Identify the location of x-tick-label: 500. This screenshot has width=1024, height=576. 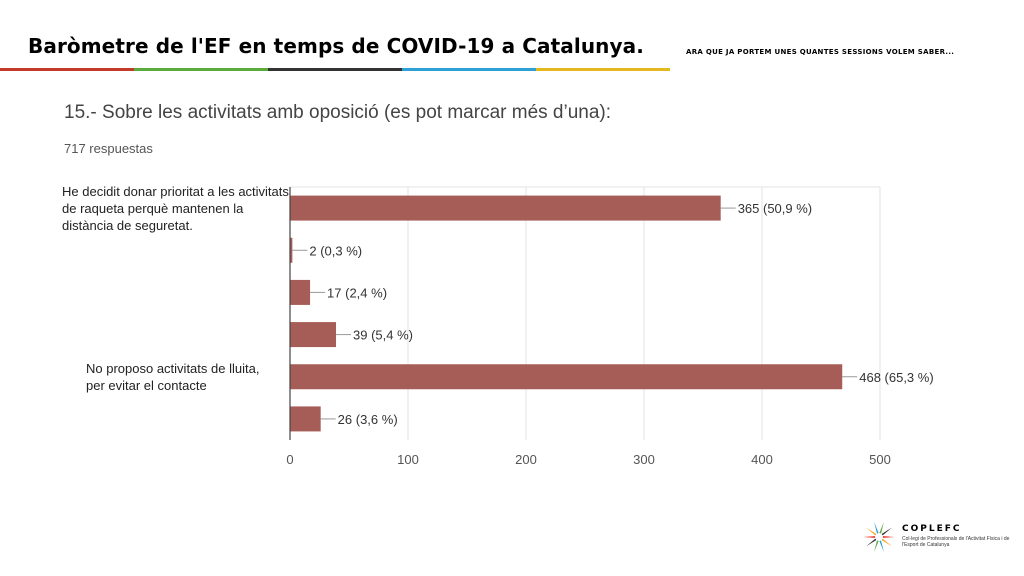
(880, 459).